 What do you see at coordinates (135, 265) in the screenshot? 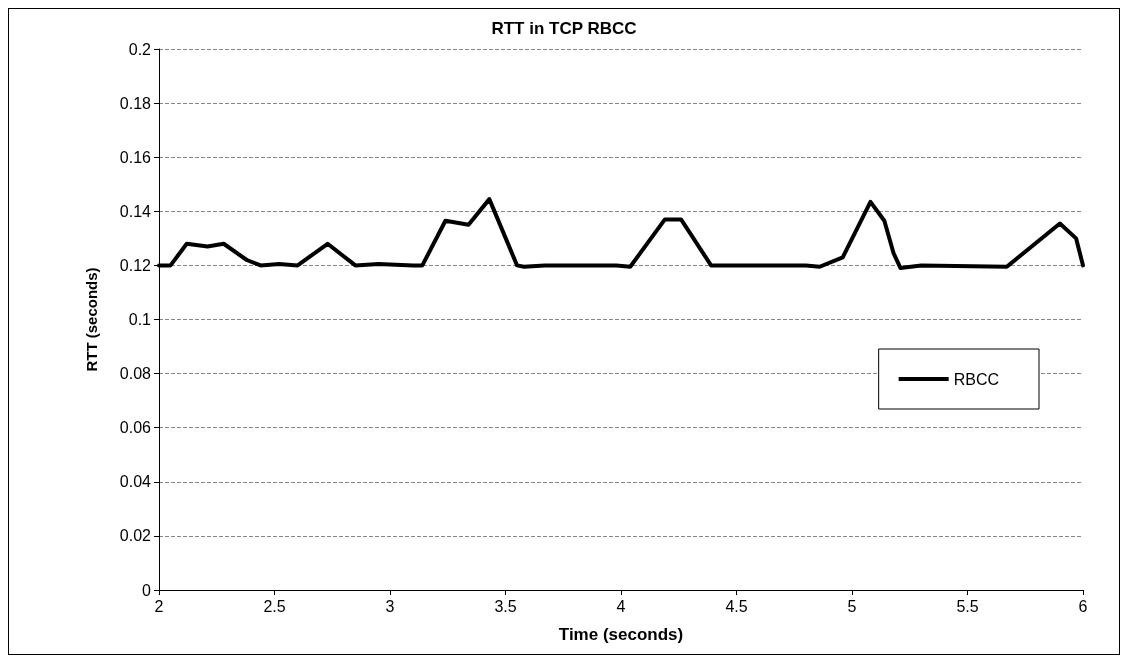
I see `y-tick-label: 0.12` at bounding box center [135, 265].